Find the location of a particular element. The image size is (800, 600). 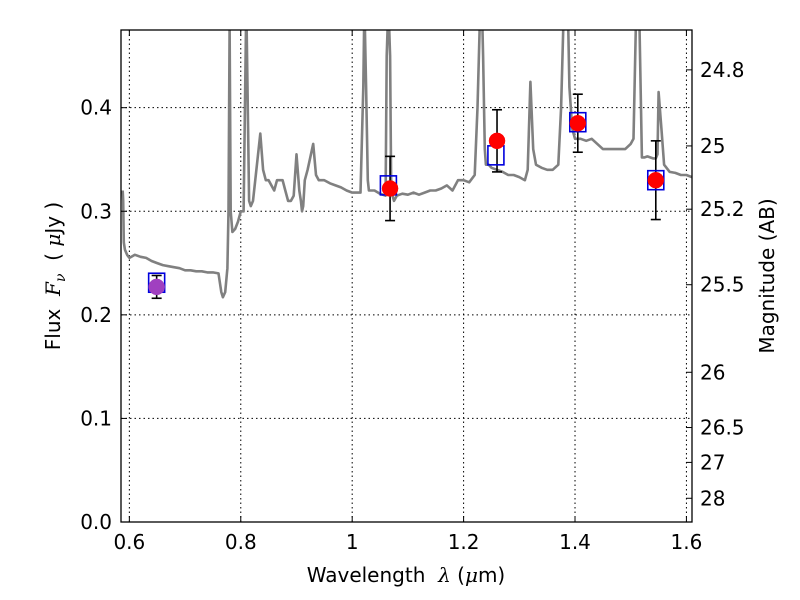

y-tick-label: 0.0 is located at coordinates (96, 522).